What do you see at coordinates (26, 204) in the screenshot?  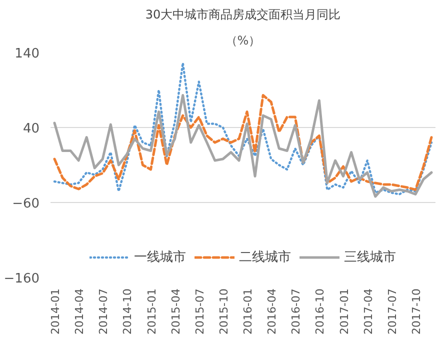 I see `y-tick-label: −60` at bounding box center [26, 204].